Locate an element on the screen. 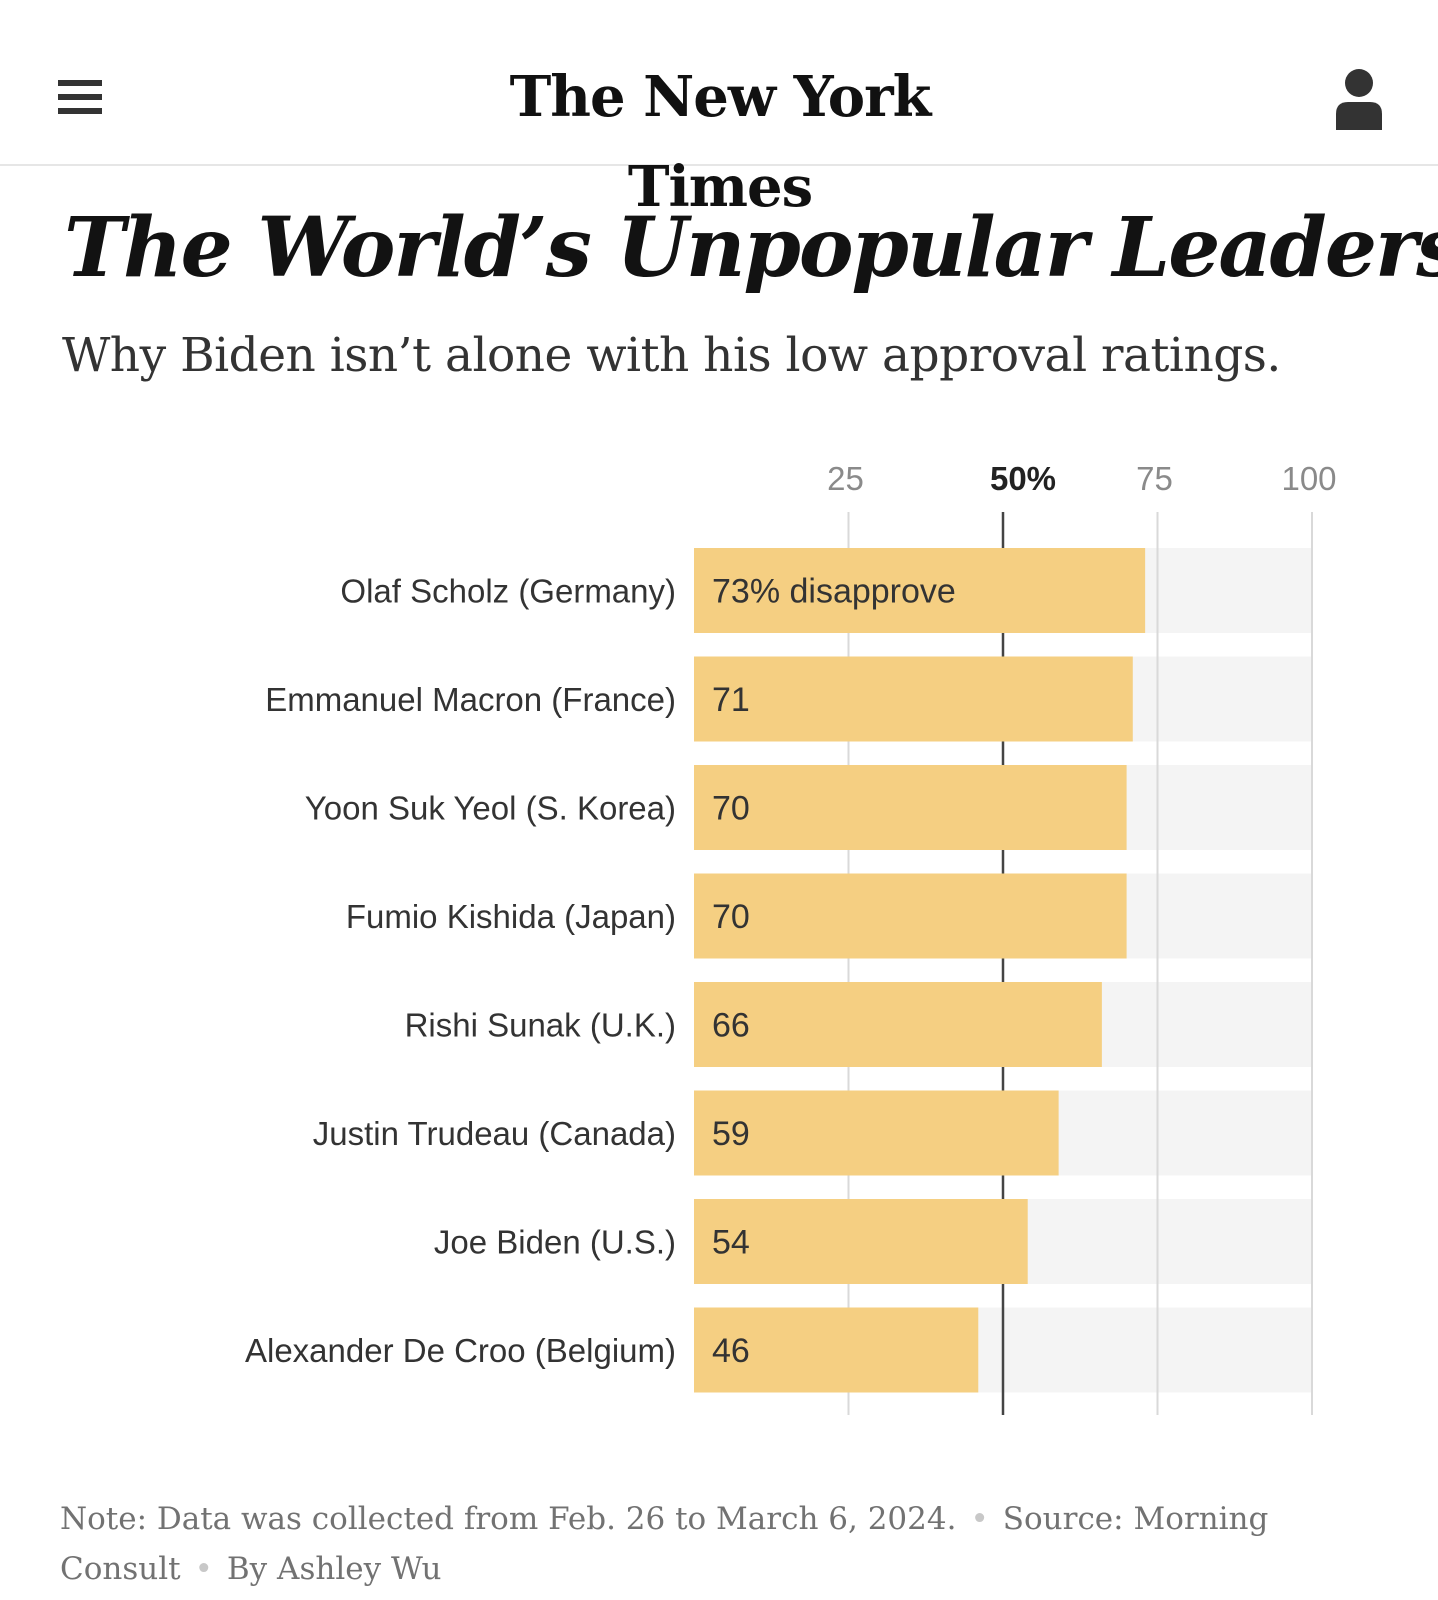  hamburger-menu-icon is located at coordinates (80, 97).